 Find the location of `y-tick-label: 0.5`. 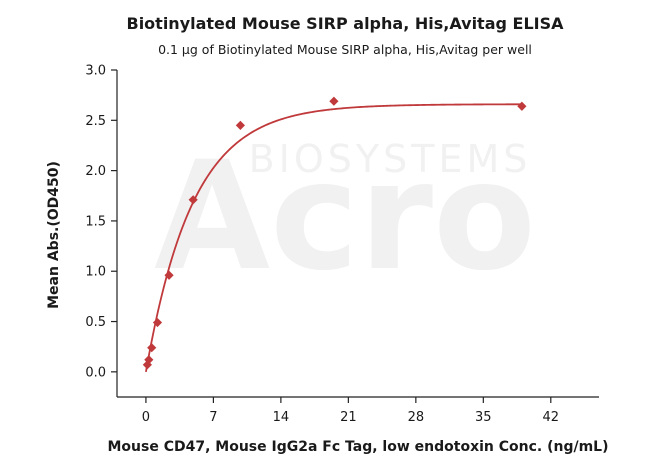

y-tick-label: 0.5 is located at coordinates (95, 322).